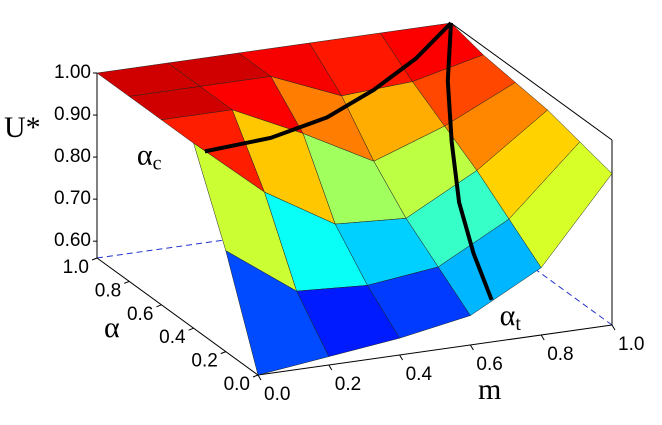 The image size is (662, 425). Describe the element at coordinates (631, 344) in the screenshot. I see `y-tick-label: 1.0` at that location.